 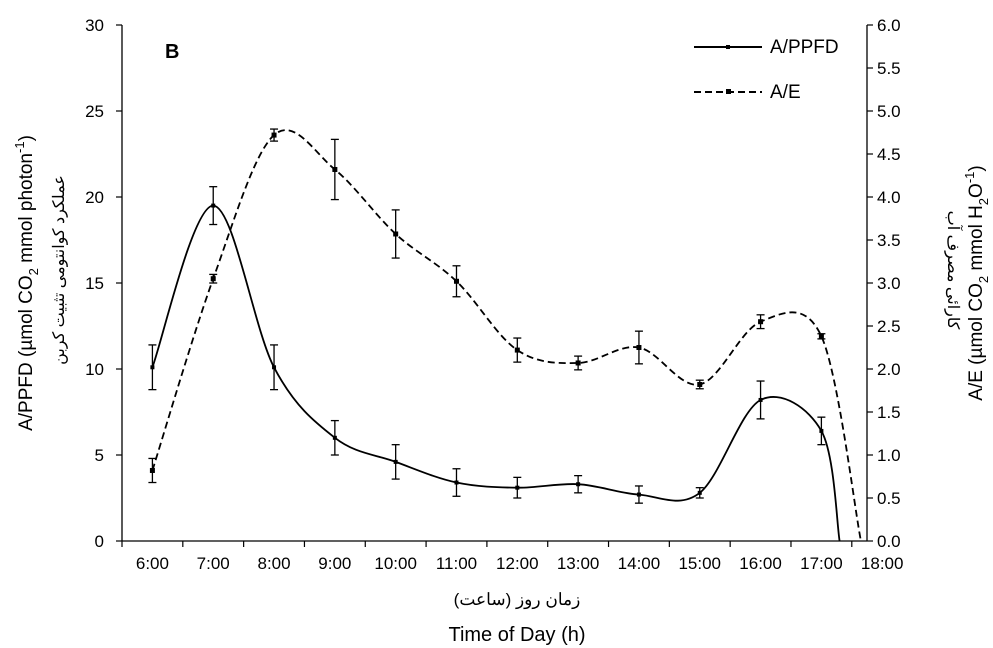 What do you see at coordinates (273, 563) in the screenshot?
I see `x-tick-label: 8:00` at bounding box center [273, 563].